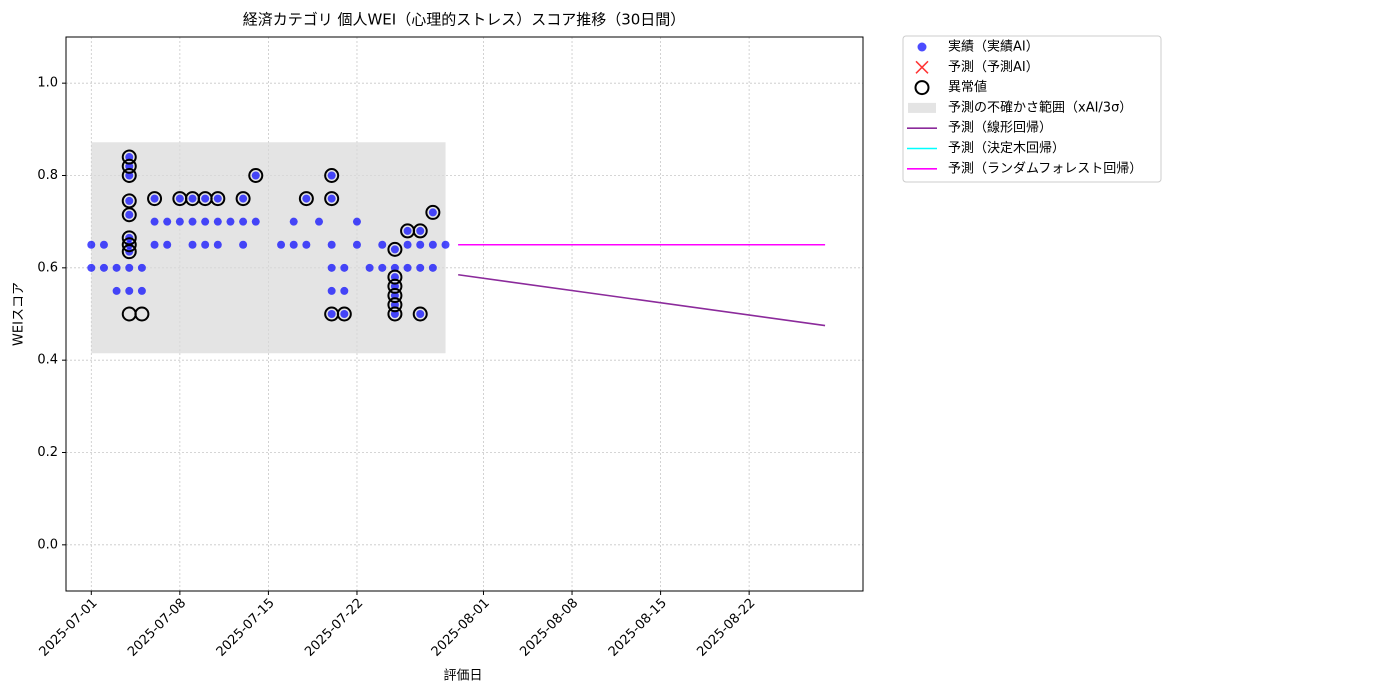  What do you see at coordinates (462, 676) in the screenshot?
I see `x-axis-label: 評価日` at bounding box center [462, 676].